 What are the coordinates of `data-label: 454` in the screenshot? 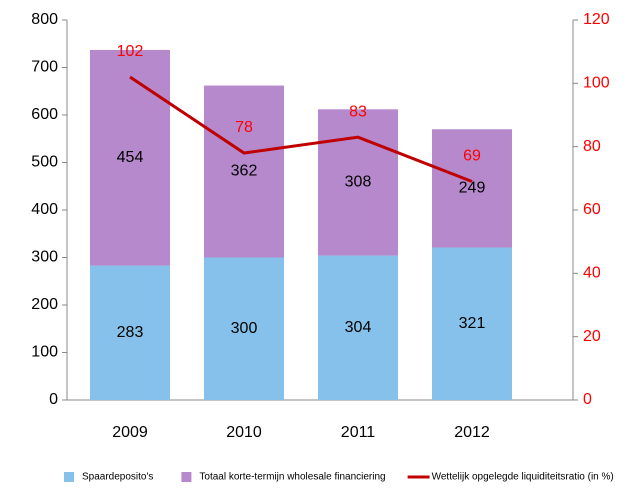 It's located at (130, 157).